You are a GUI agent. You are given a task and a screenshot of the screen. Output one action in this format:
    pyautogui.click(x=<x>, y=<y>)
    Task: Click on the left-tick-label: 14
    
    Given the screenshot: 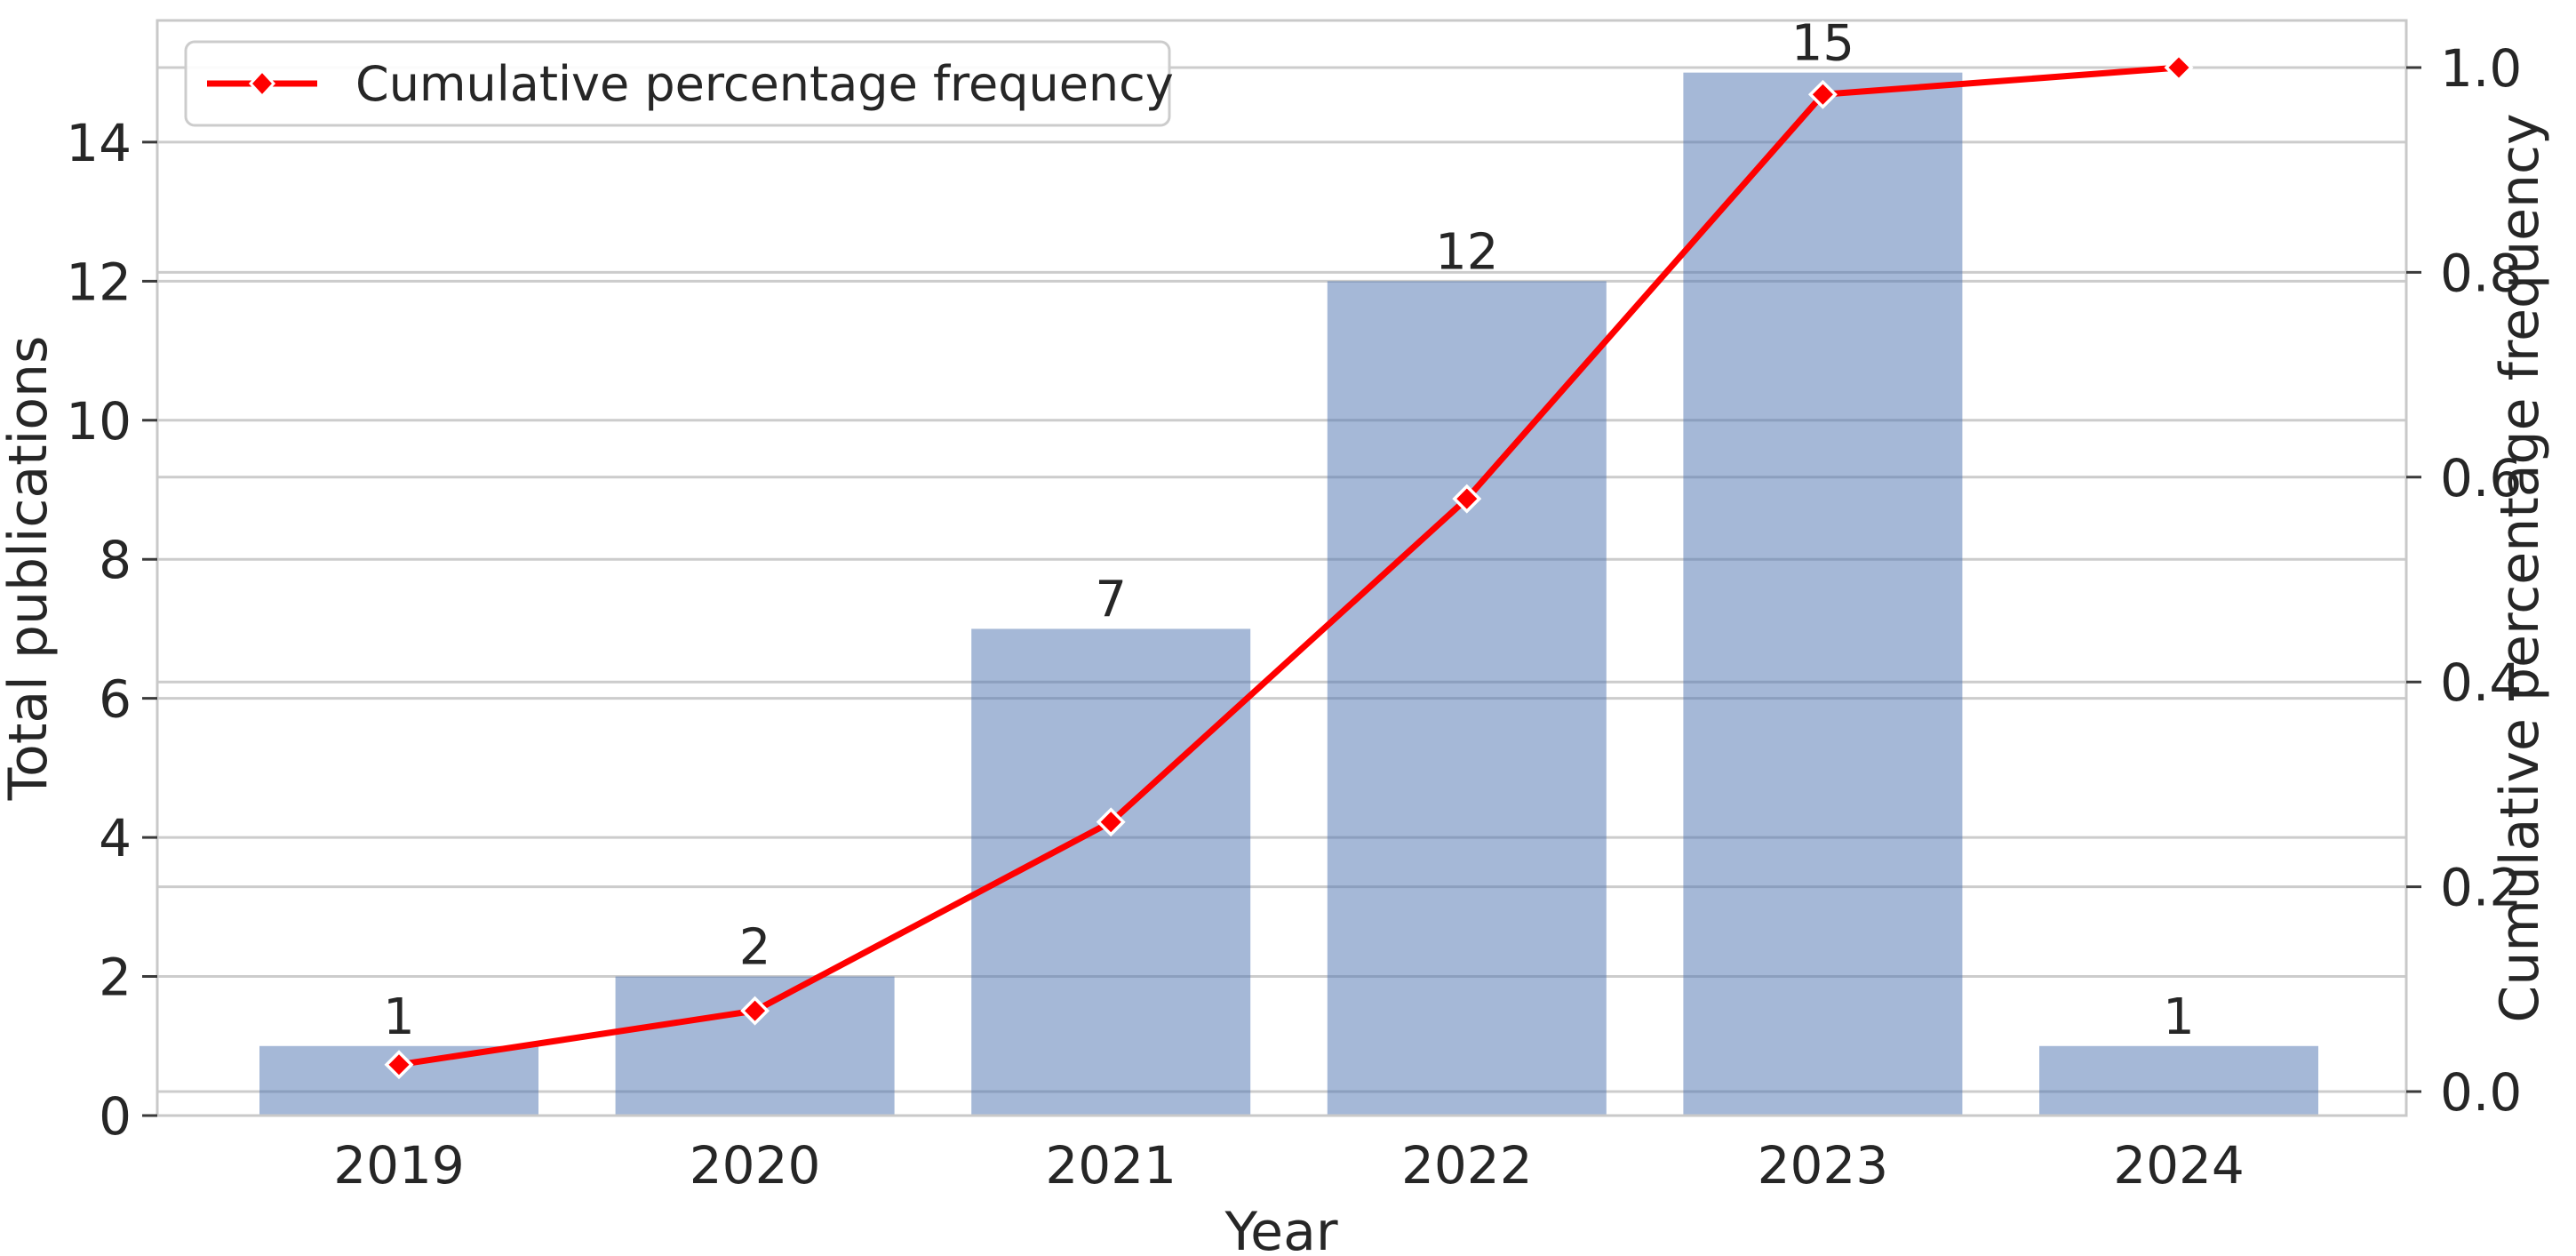 What is the action you would take?
    pyautogui.click(x=99, y=143)
    